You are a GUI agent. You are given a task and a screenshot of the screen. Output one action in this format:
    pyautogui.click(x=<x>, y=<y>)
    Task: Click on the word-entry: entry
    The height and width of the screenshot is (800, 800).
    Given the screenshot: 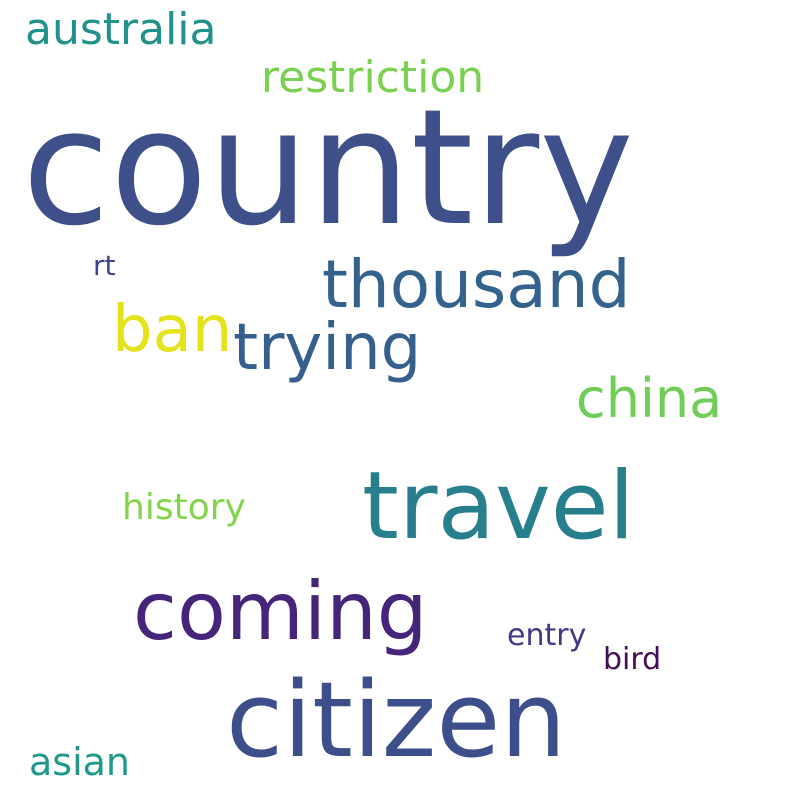 What is the action you would take?
    pyautogui.click(x=547, y=635)
    